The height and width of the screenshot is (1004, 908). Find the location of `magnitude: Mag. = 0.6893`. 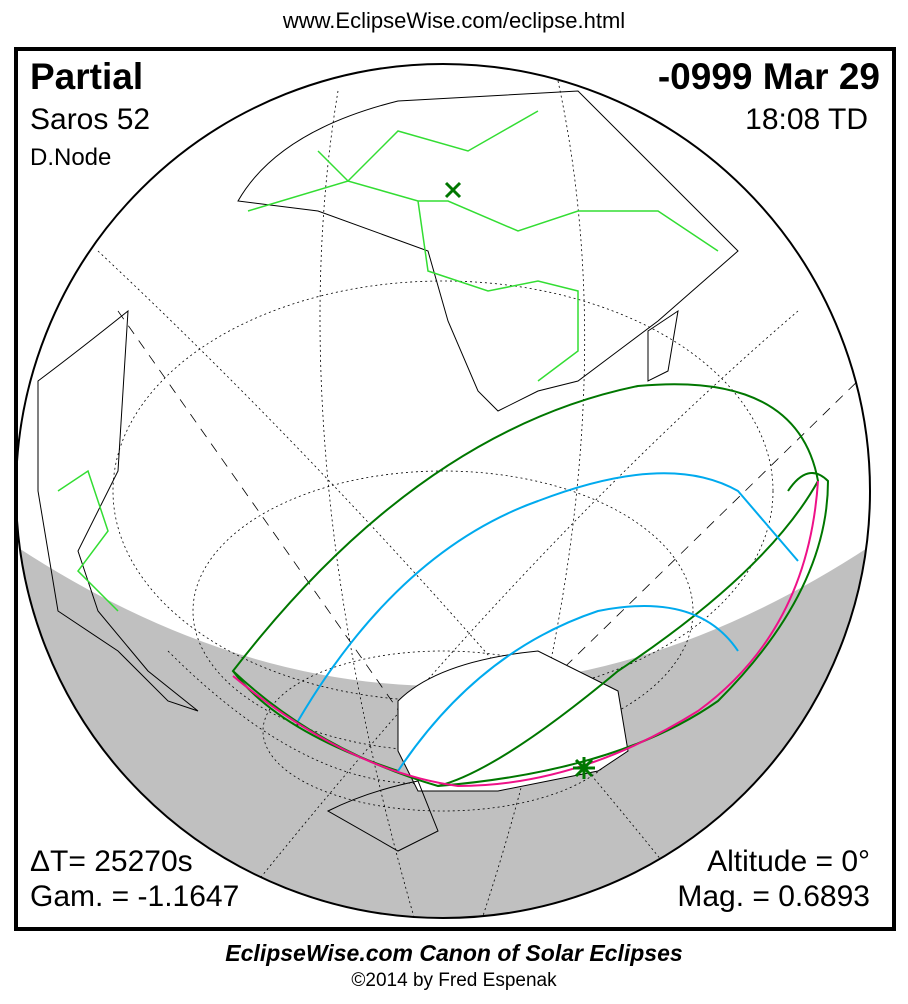

magnitude: Mag. = 0.6893 is located at coordinates (773, 896).